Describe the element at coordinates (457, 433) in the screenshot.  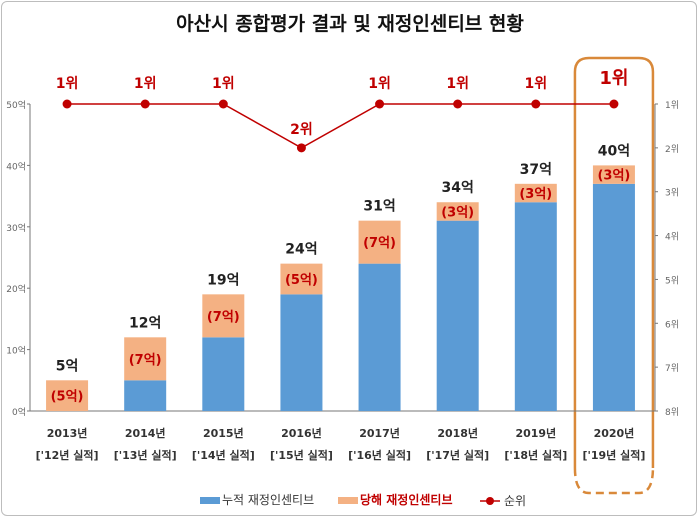
I see `x-tick-label: 2018년` at that location.